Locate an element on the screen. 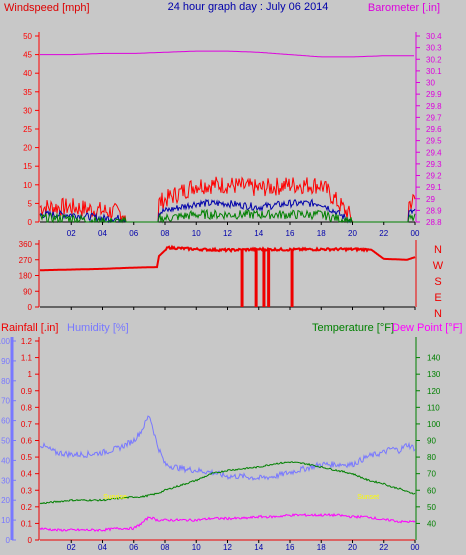  rainfall-tick-label: 0 is located at coordinates (30, 540).